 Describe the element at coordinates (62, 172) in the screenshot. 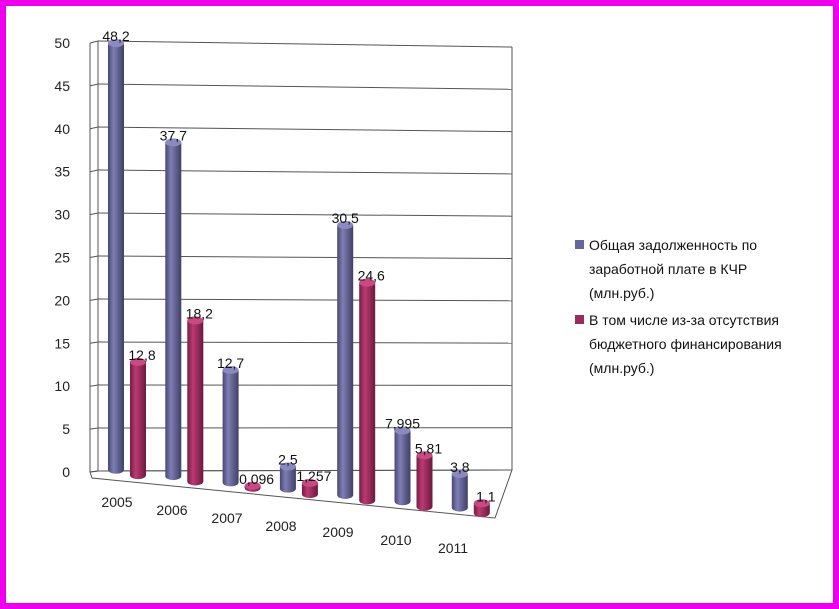

I see `y-tick-label: 35` at that location.